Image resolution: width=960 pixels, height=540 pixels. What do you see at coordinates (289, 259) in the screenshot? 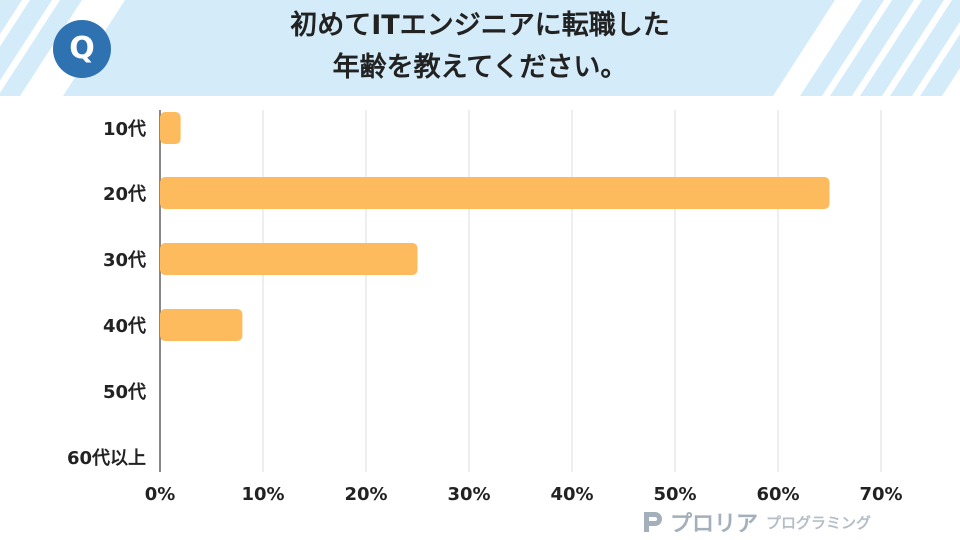
I see `bar-30代` at bounding box center [289, 259].